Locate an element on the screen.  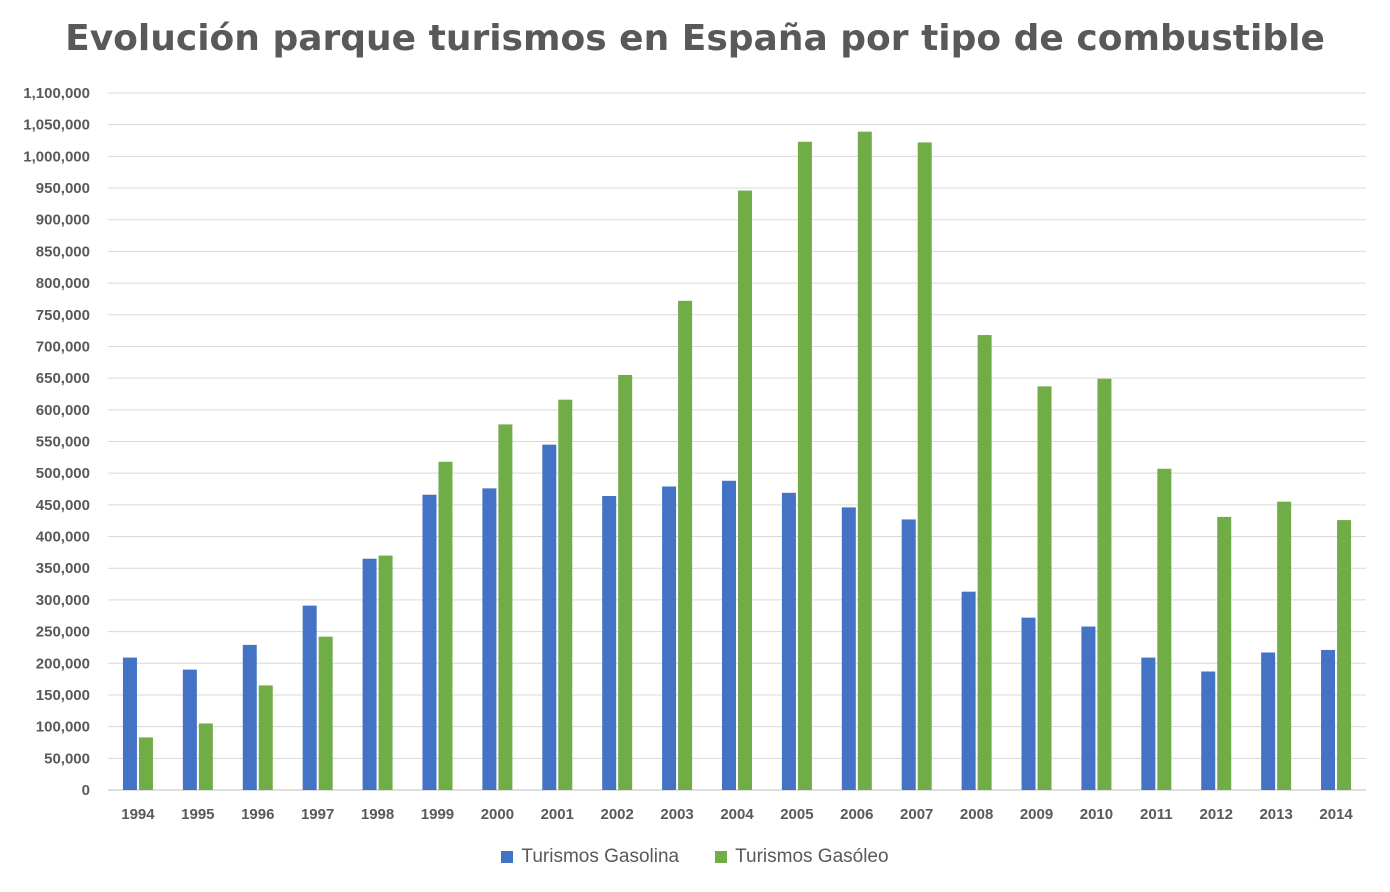
y-tick-label: 300,000 is located at coordinates (63, 600).